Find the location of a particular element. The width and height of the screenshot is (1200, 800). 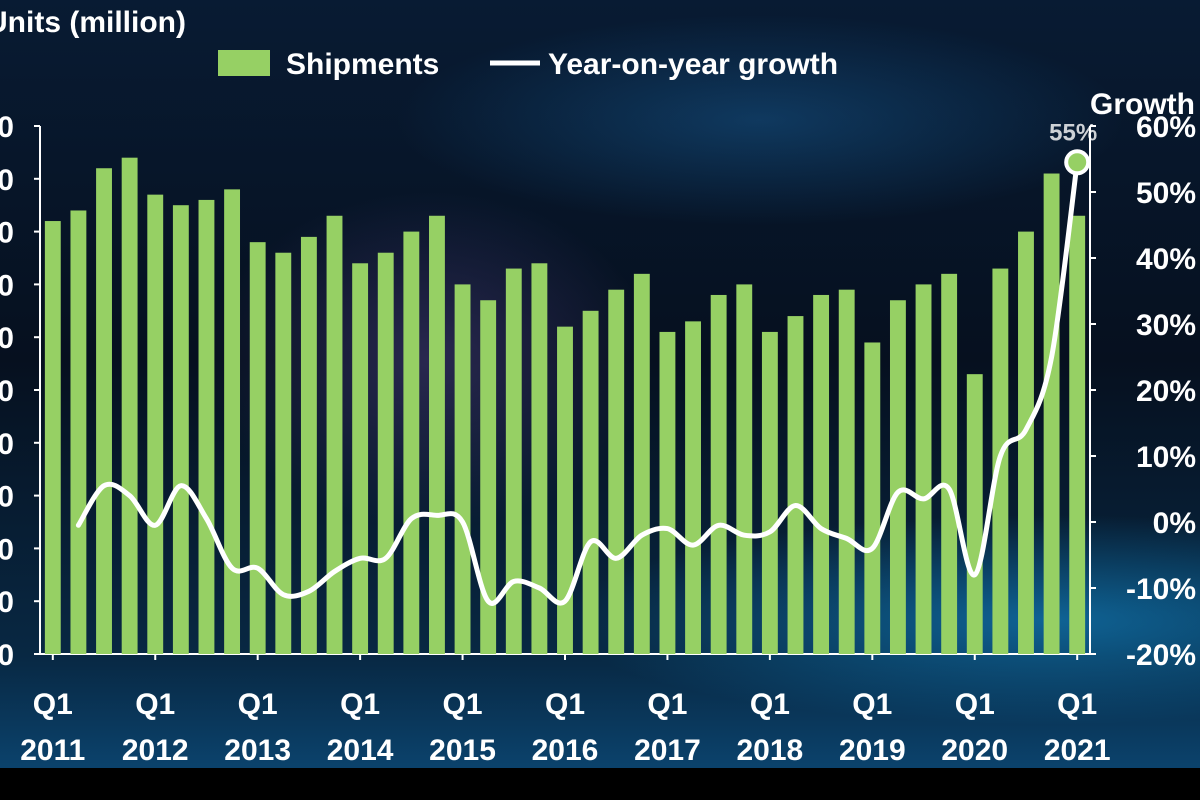

right-tick-label: 40% is located at coordinates (1166, 259).